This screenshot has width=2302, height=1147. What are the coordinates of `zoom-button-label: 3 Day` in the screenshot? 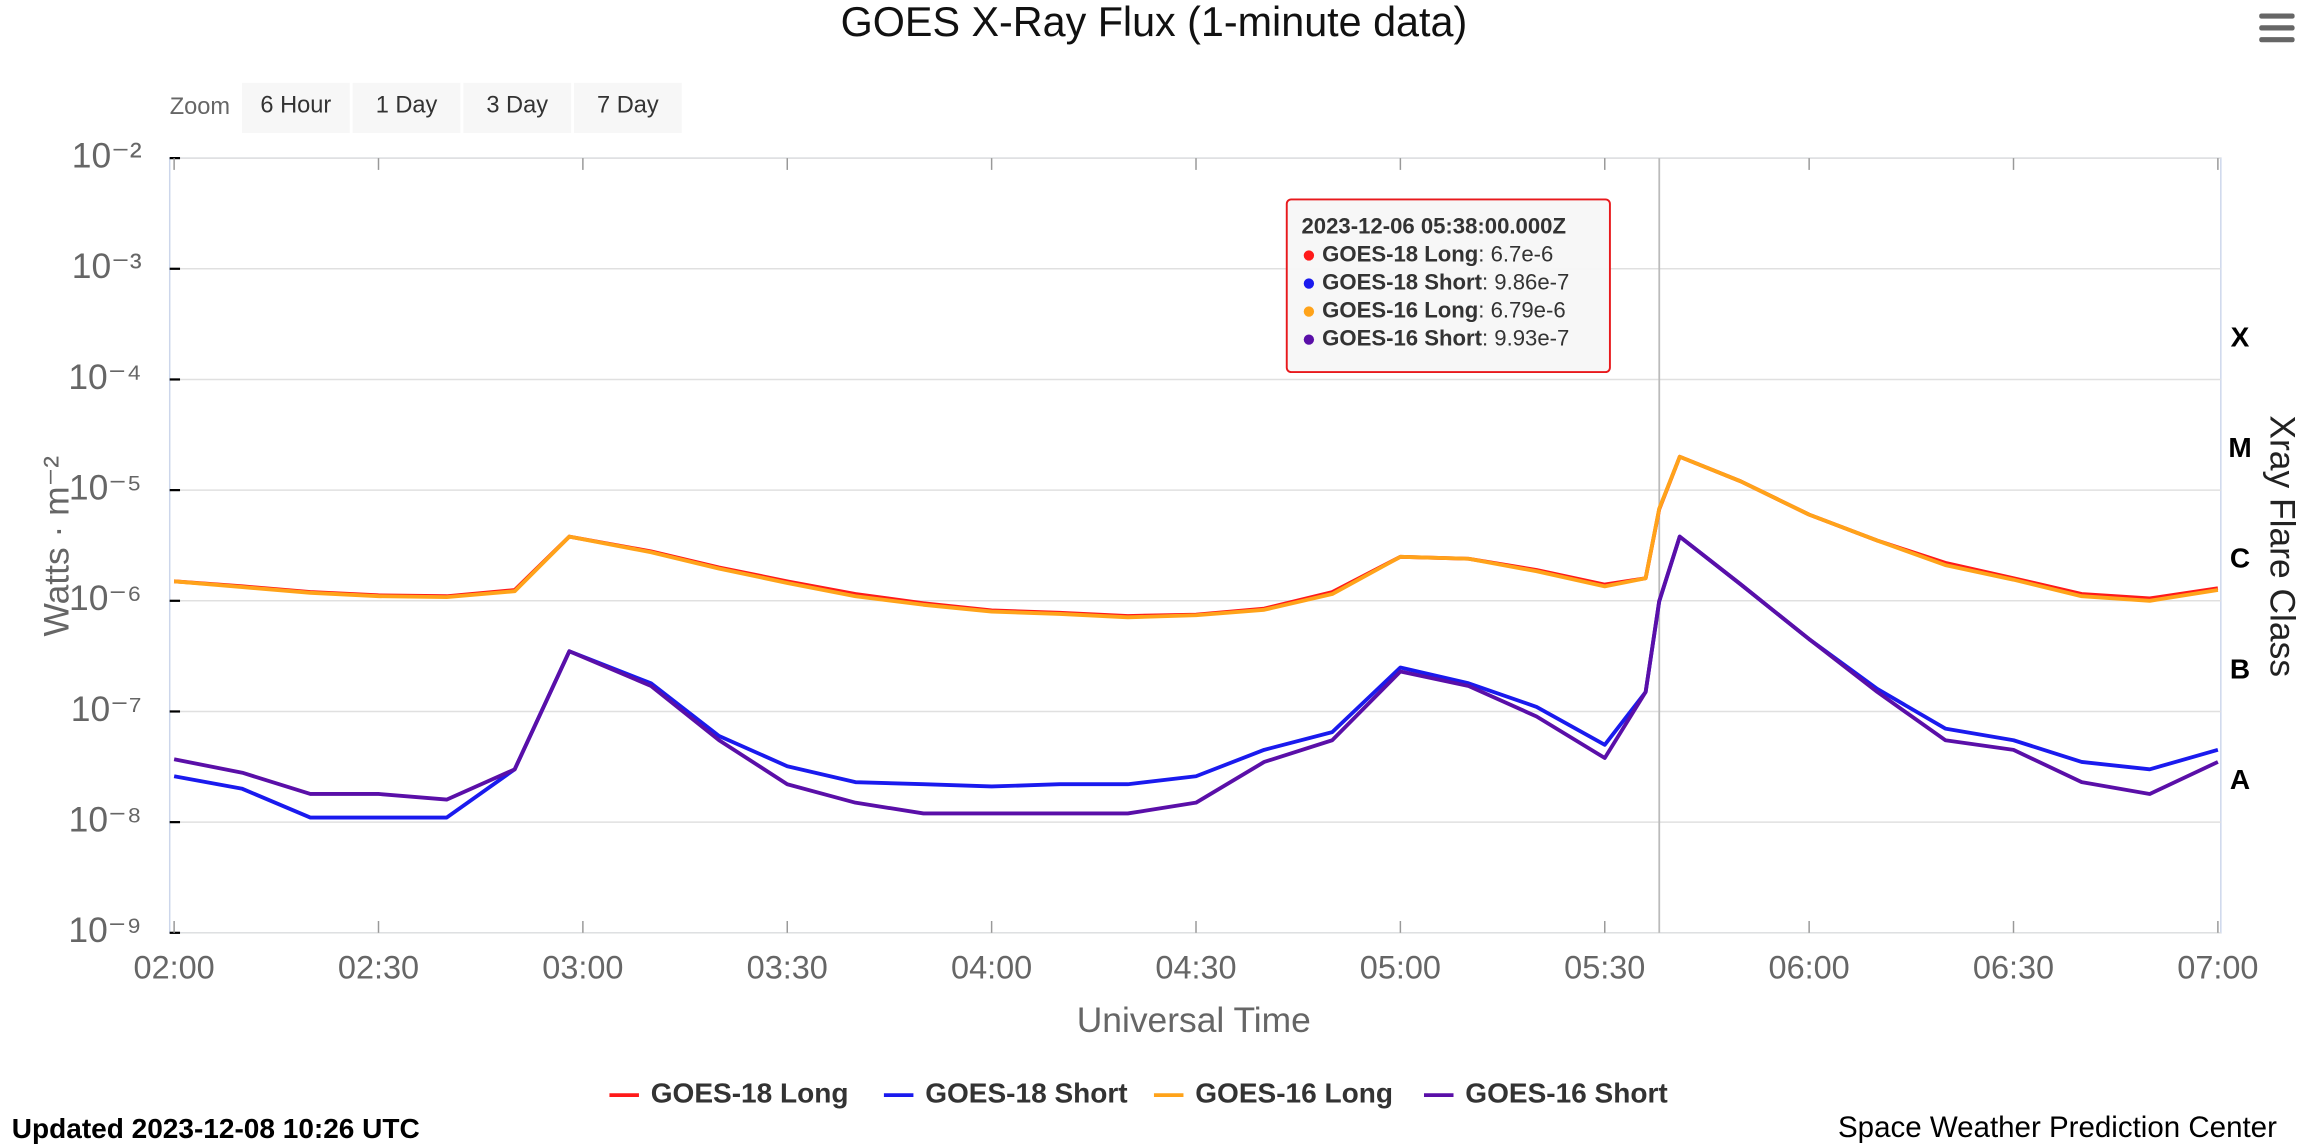 It's located at (517, 106).